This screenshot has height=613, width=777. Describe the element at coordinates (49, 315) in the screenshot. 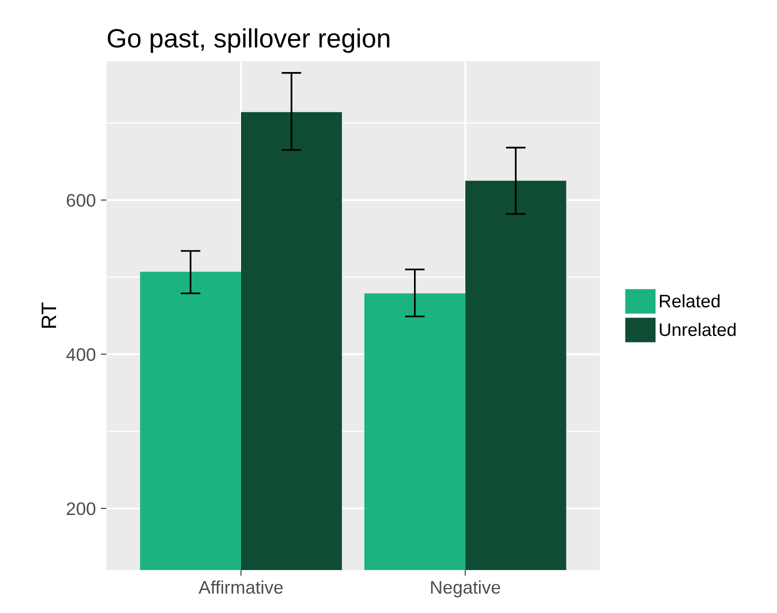

I see `y-axis-title: RT` at that location.